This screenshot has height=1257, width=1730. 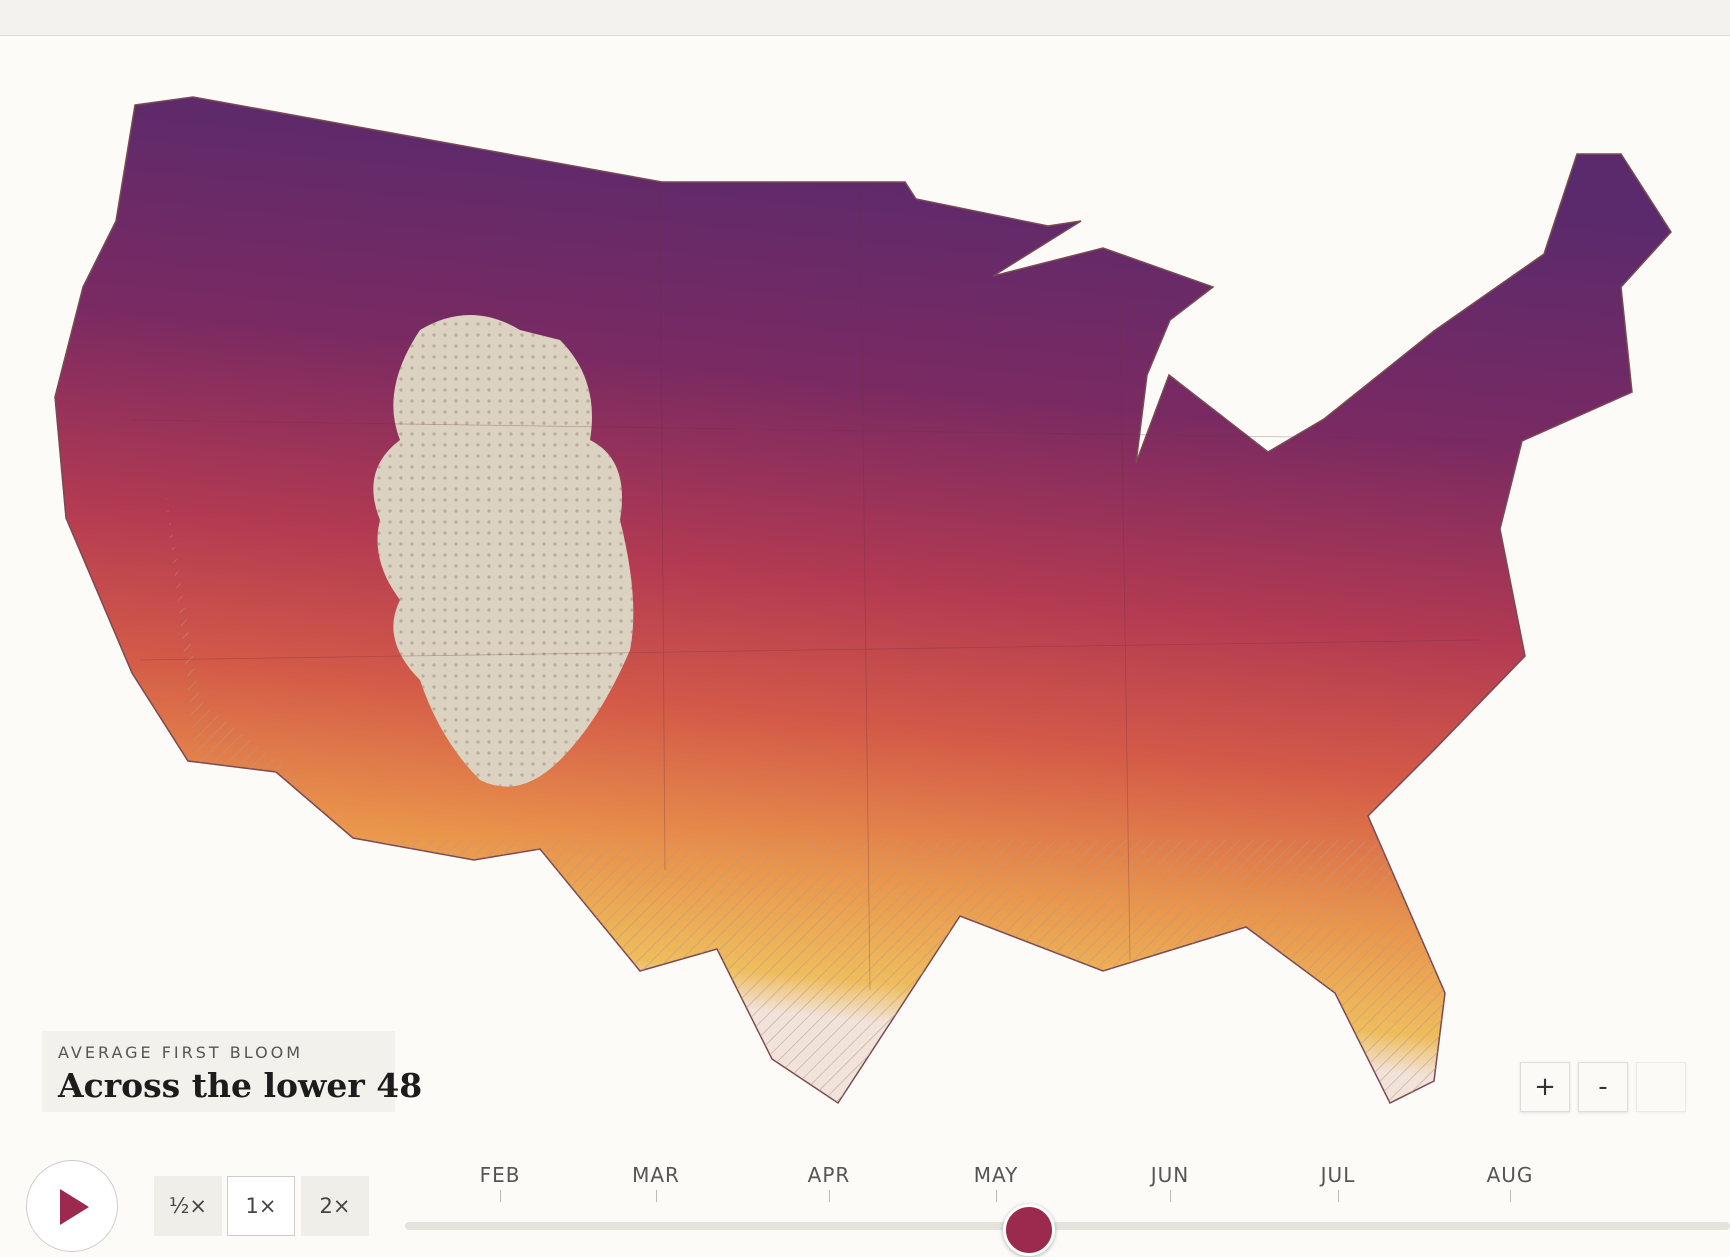 I want to click on timeline-track, so click(x=1067, y=1226).